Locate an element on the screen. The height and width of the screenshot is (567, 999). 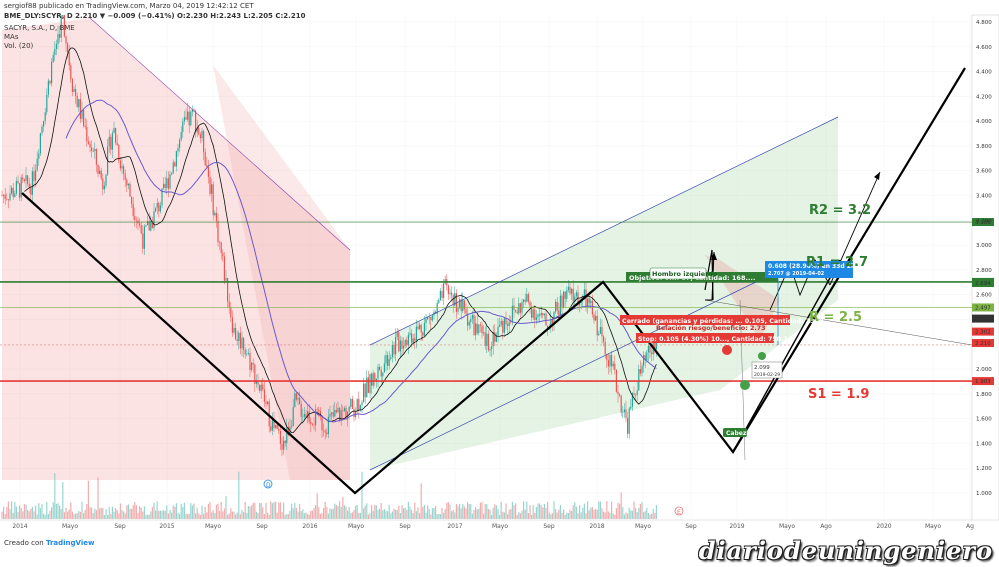
x-tick-label: 2015 is located at coordinates (166, 526).